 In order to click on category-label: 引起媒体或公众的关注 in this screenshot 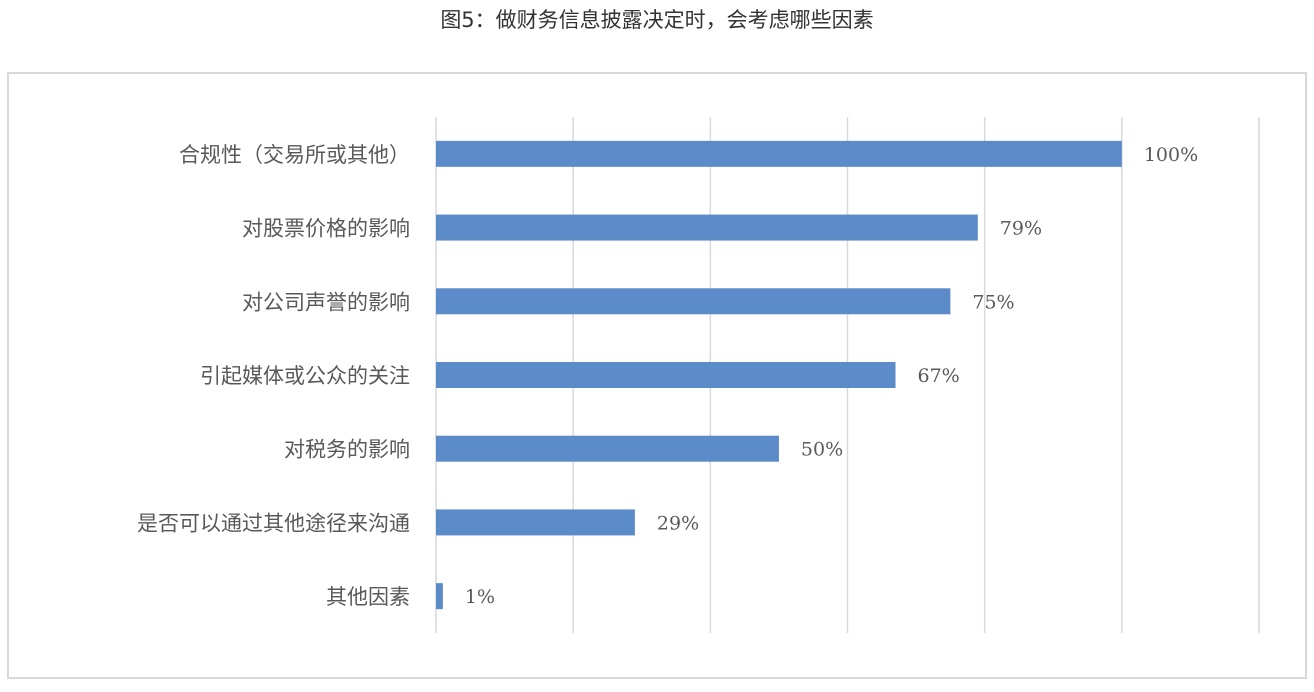, I will do `click(305, 376)`.